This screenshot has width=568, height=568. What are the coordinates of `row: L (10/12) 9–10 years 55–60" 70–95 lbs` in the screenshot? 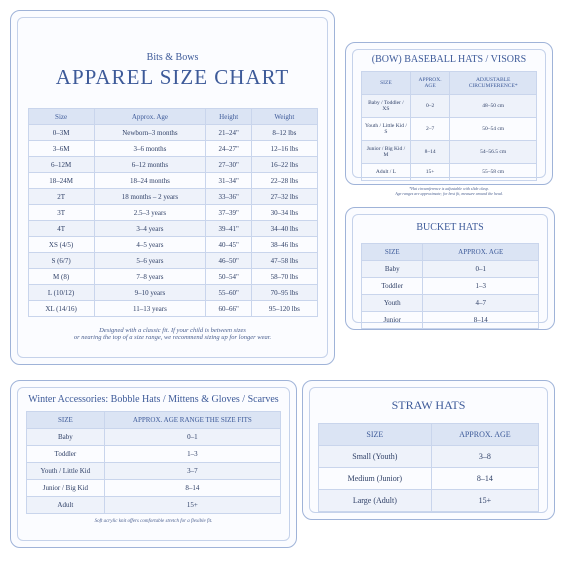 It's located at (172, 292).